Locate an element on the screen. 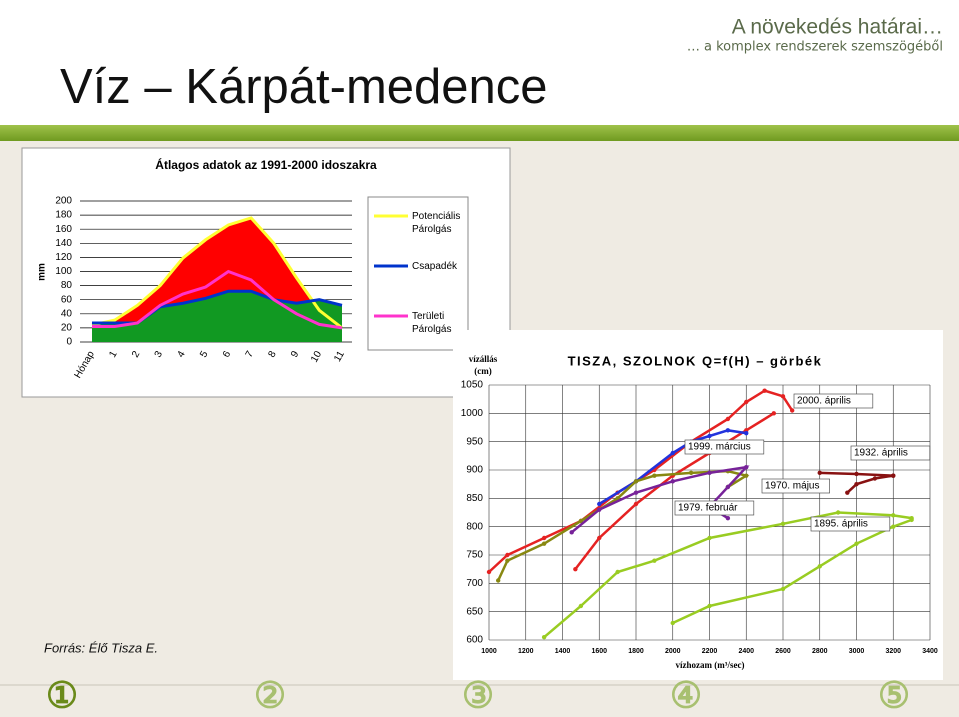  nav-button: ⑤ is located at coordinates (894, 695).